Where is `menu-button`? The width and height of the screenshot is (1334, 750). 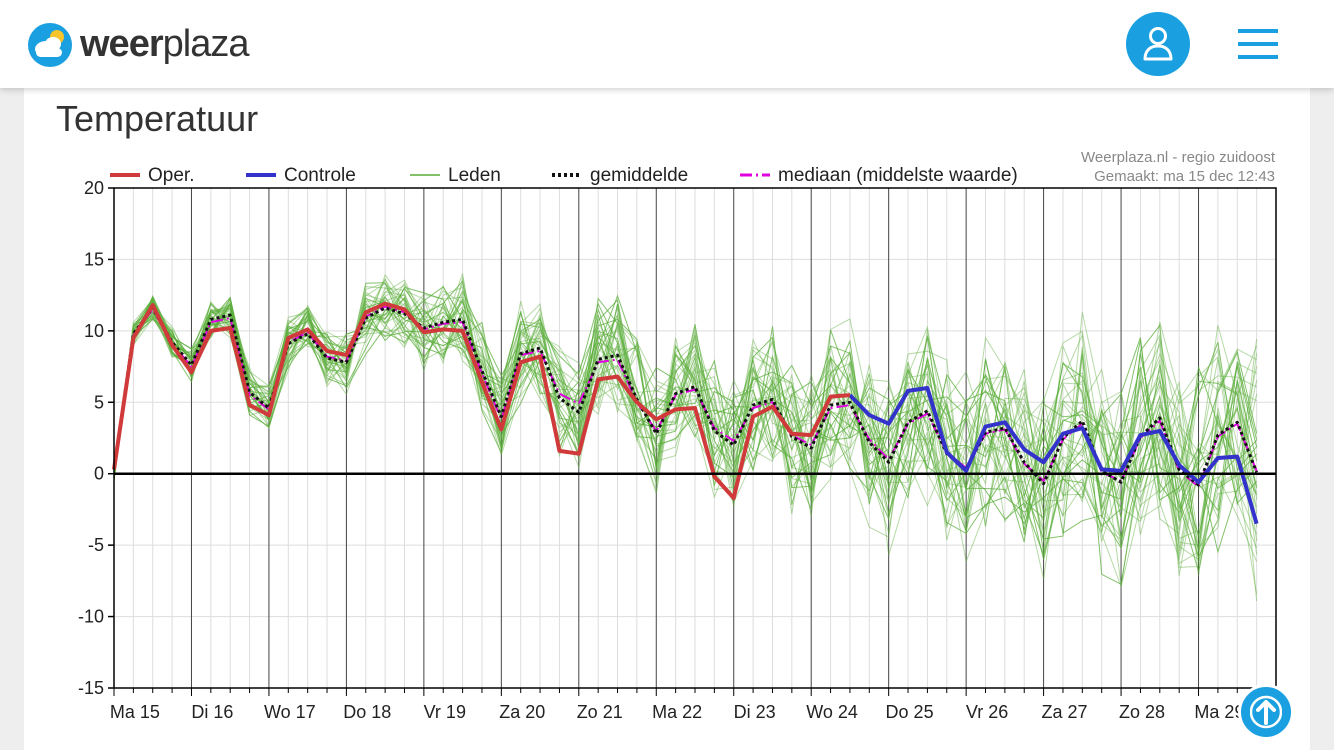
menu-button is located at coordinates (1258, 44).